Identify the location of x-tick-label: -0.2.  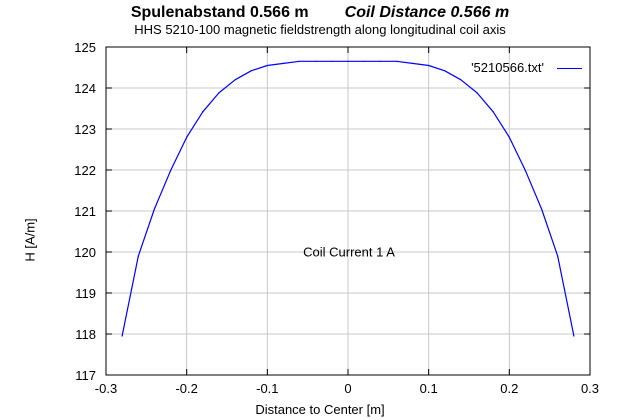
(186, 388).